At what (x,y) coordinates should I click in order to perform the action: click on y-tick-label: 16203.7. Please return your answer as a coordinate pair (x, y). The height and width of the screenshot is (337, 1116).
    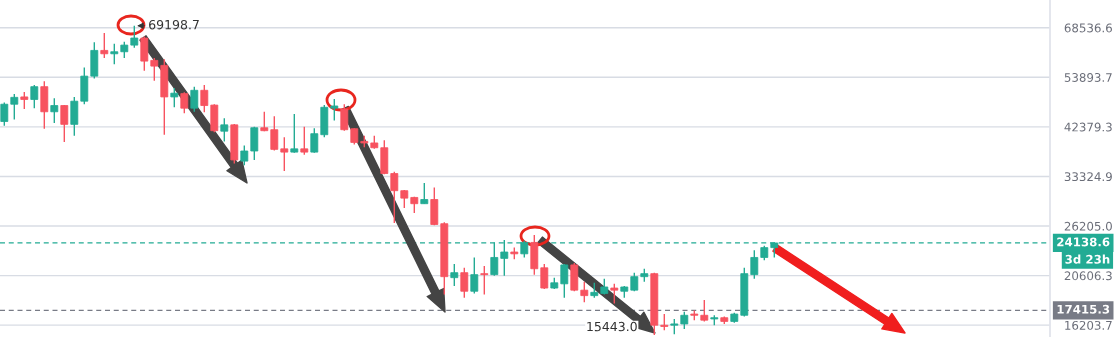
    Looking at the image, I should click on (1088, 325).